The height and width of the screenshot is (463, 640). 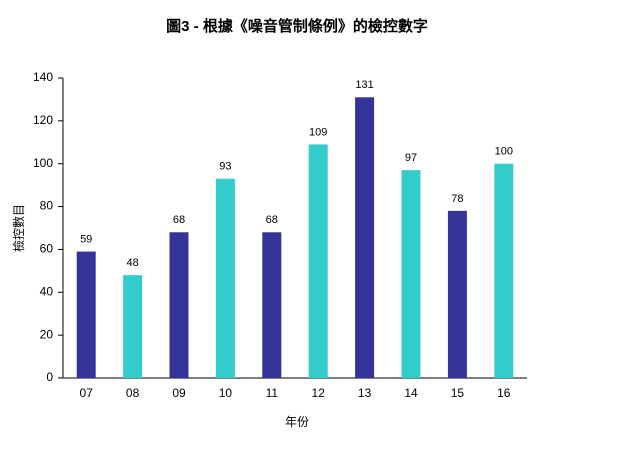 What do you see at coordinates (272, 393) in the screenshot?
I see `x-tick-label: 11` at bounding box center [272, 393].